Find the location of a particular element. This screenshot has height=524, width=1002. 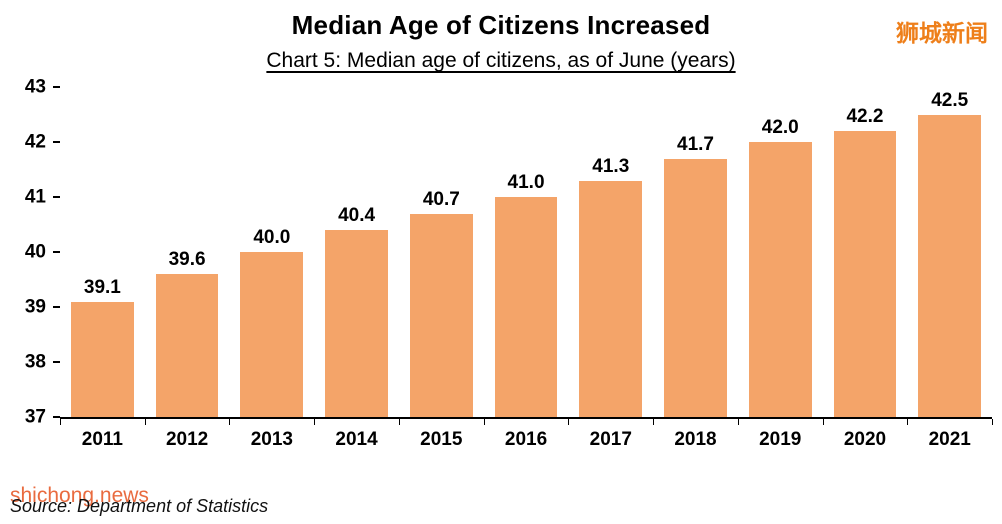

bar-value-label: 39.6 is located at coordinates (187, 259).